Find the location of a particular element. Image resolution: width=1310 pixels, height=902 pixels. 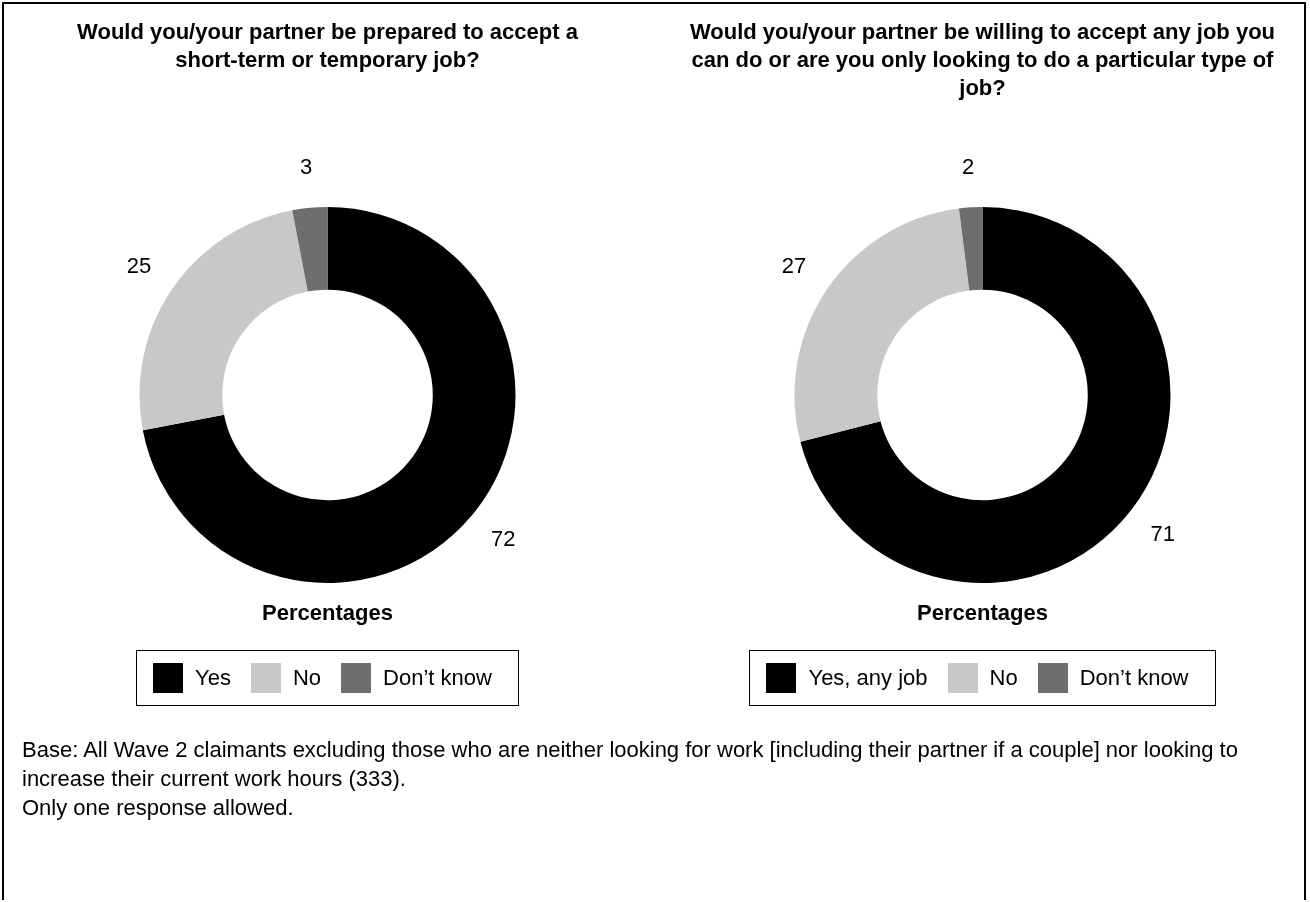

chart-title: Would you/your partner be prepared to accept a short-term or temporary job? is located at coordinates (327, 46).